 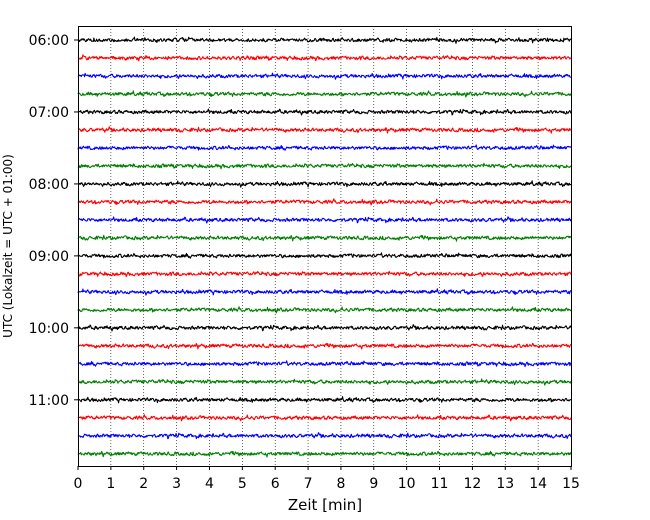 I want to click on x-tick-label: 14, so click(x=538, y=484).